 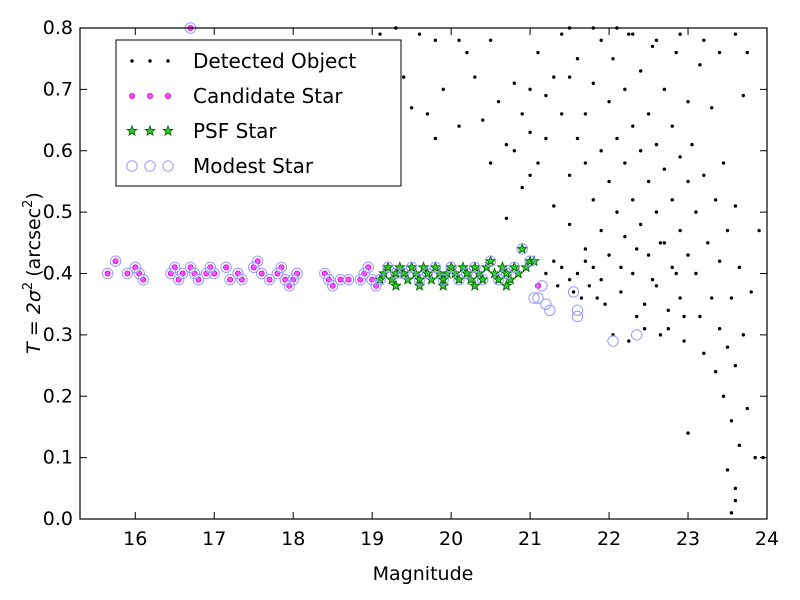 What do you see at coordinates (132, 166) in the screenshot?
I see `legend-marker-modest` at bounding box center [132, 166].